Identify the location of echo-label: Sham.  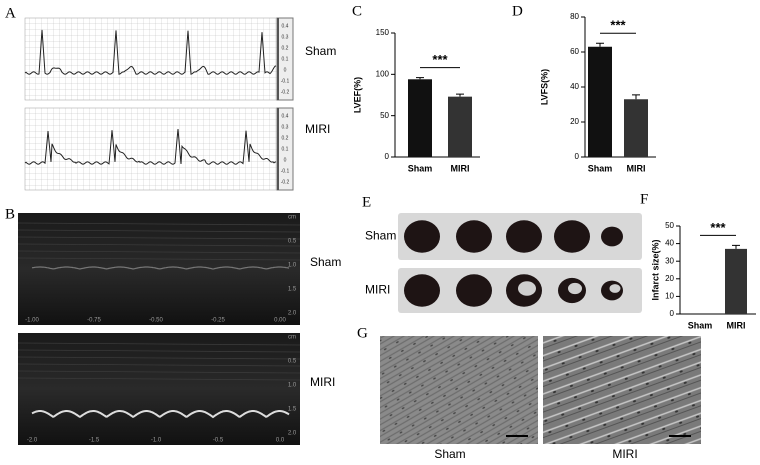
(325, 262).